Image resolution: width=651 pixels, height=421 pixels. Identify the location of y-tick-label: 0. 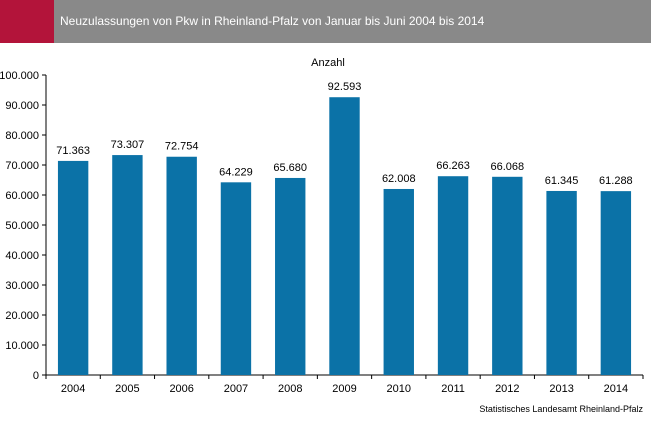
(36, 376).